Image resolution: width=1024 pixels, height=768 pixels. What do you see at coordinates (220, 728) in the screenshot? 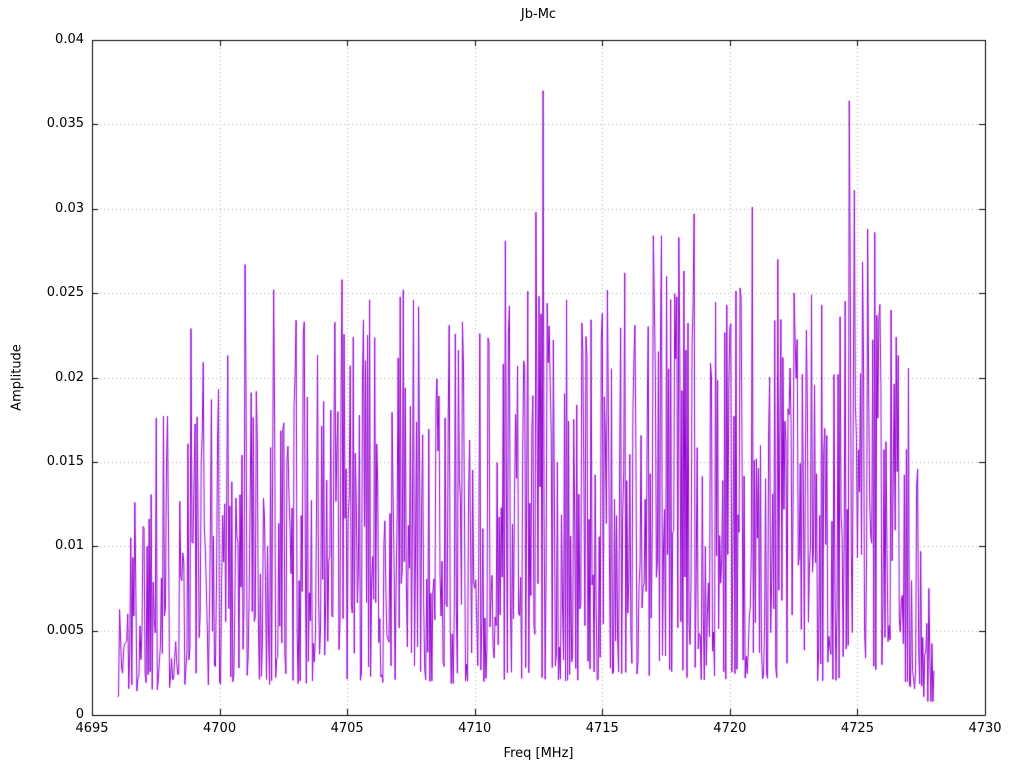
I see `x-tick-label: 4700` at bounding box center [220, 728].